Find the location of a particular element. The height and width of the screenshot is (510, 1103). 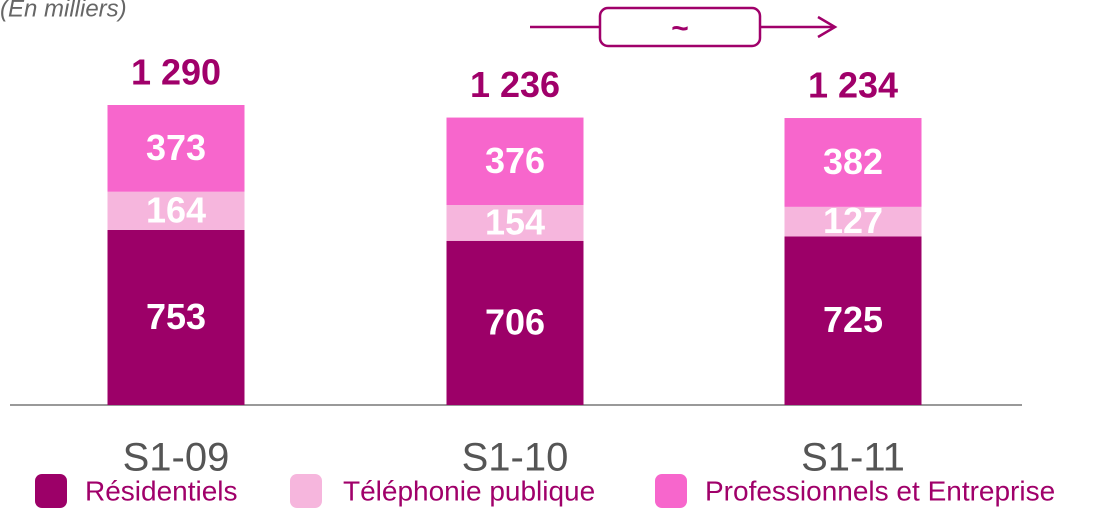

segment-label: 373 is located at coordinates (176, 147).